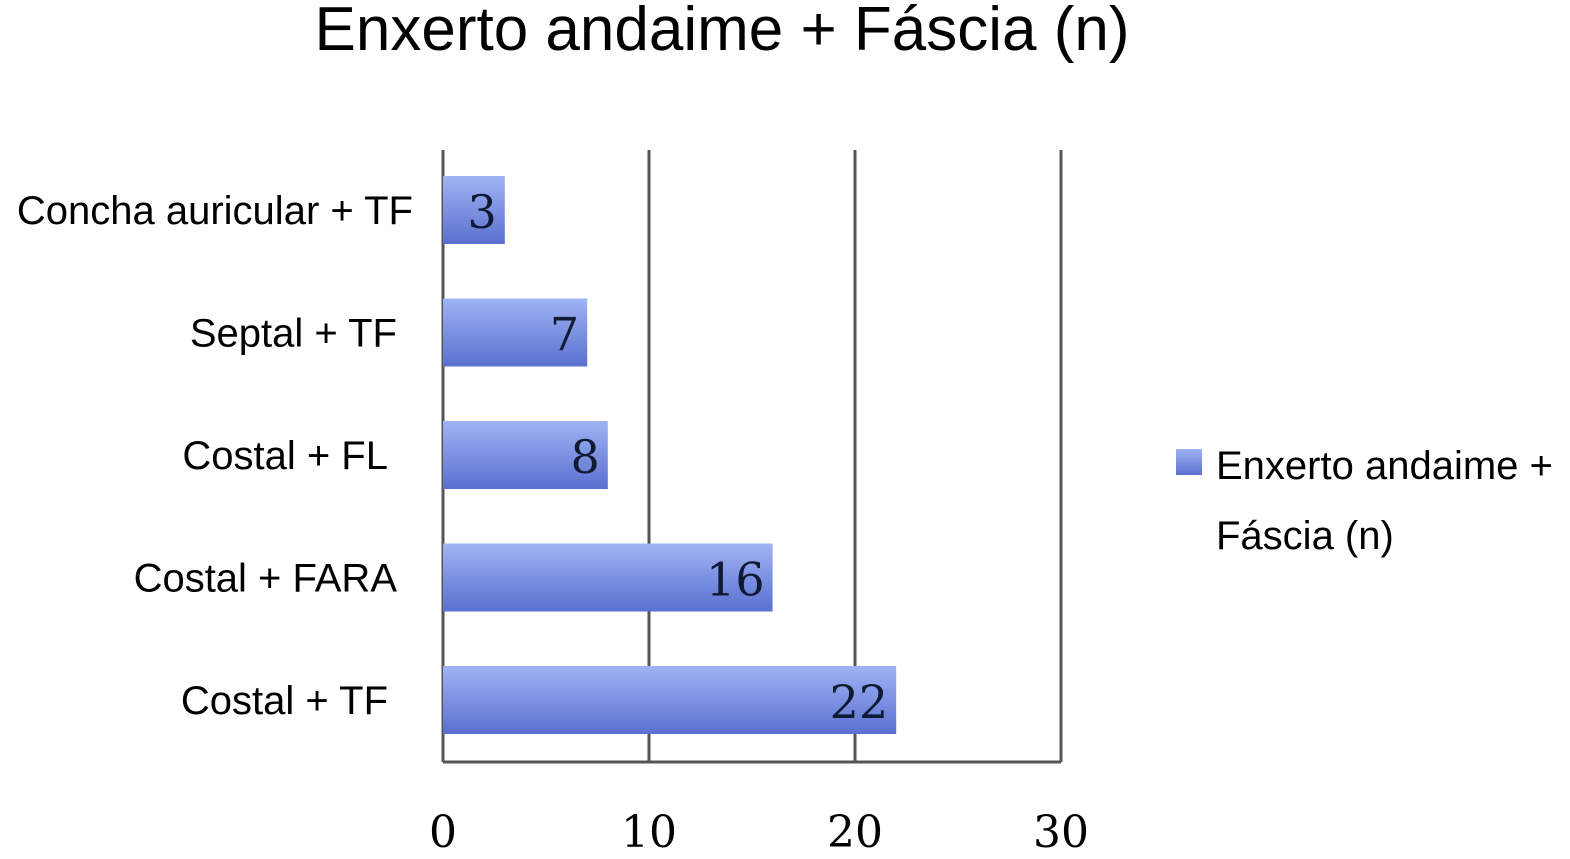 The image size is (1570, 859). What do you see at coordinates (1061, 832) in the screenshot?
I see `x-tick-label: 30` at bounding box center [1061, 832].